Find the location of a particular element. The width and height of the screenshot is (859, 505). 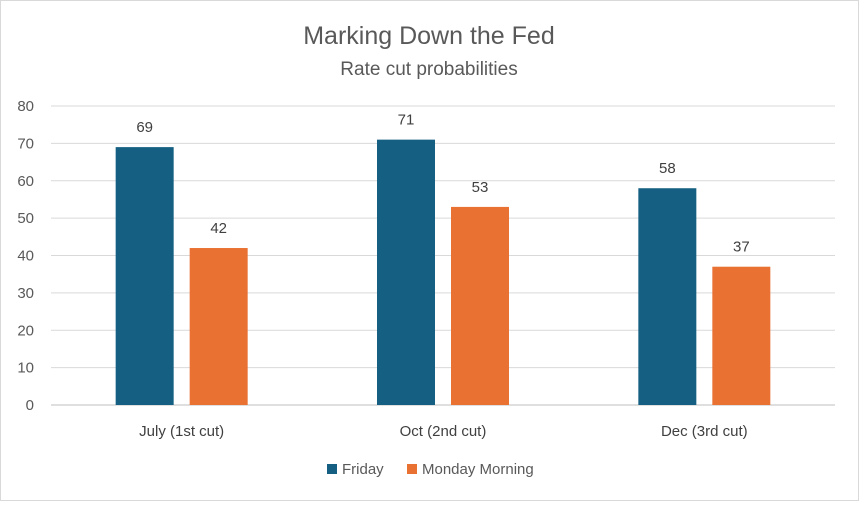

data-label: 53 is located at coordinates (480, 187).